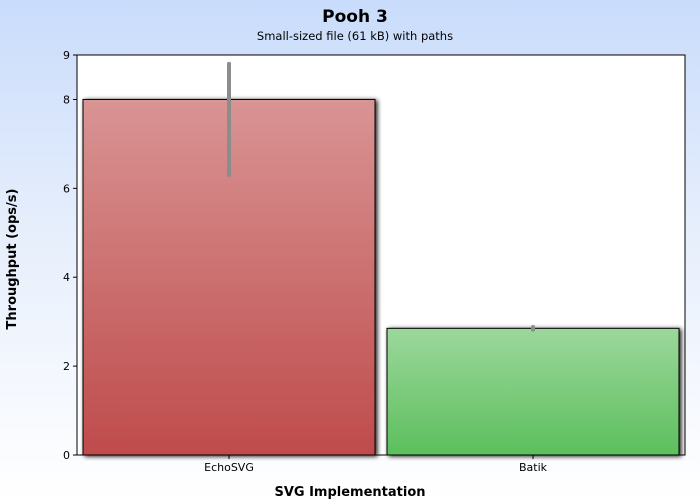  Describe the element at coordinates (376, 464) in the screenshot. I see `x-axis: EchoSVG Batik` at that location.